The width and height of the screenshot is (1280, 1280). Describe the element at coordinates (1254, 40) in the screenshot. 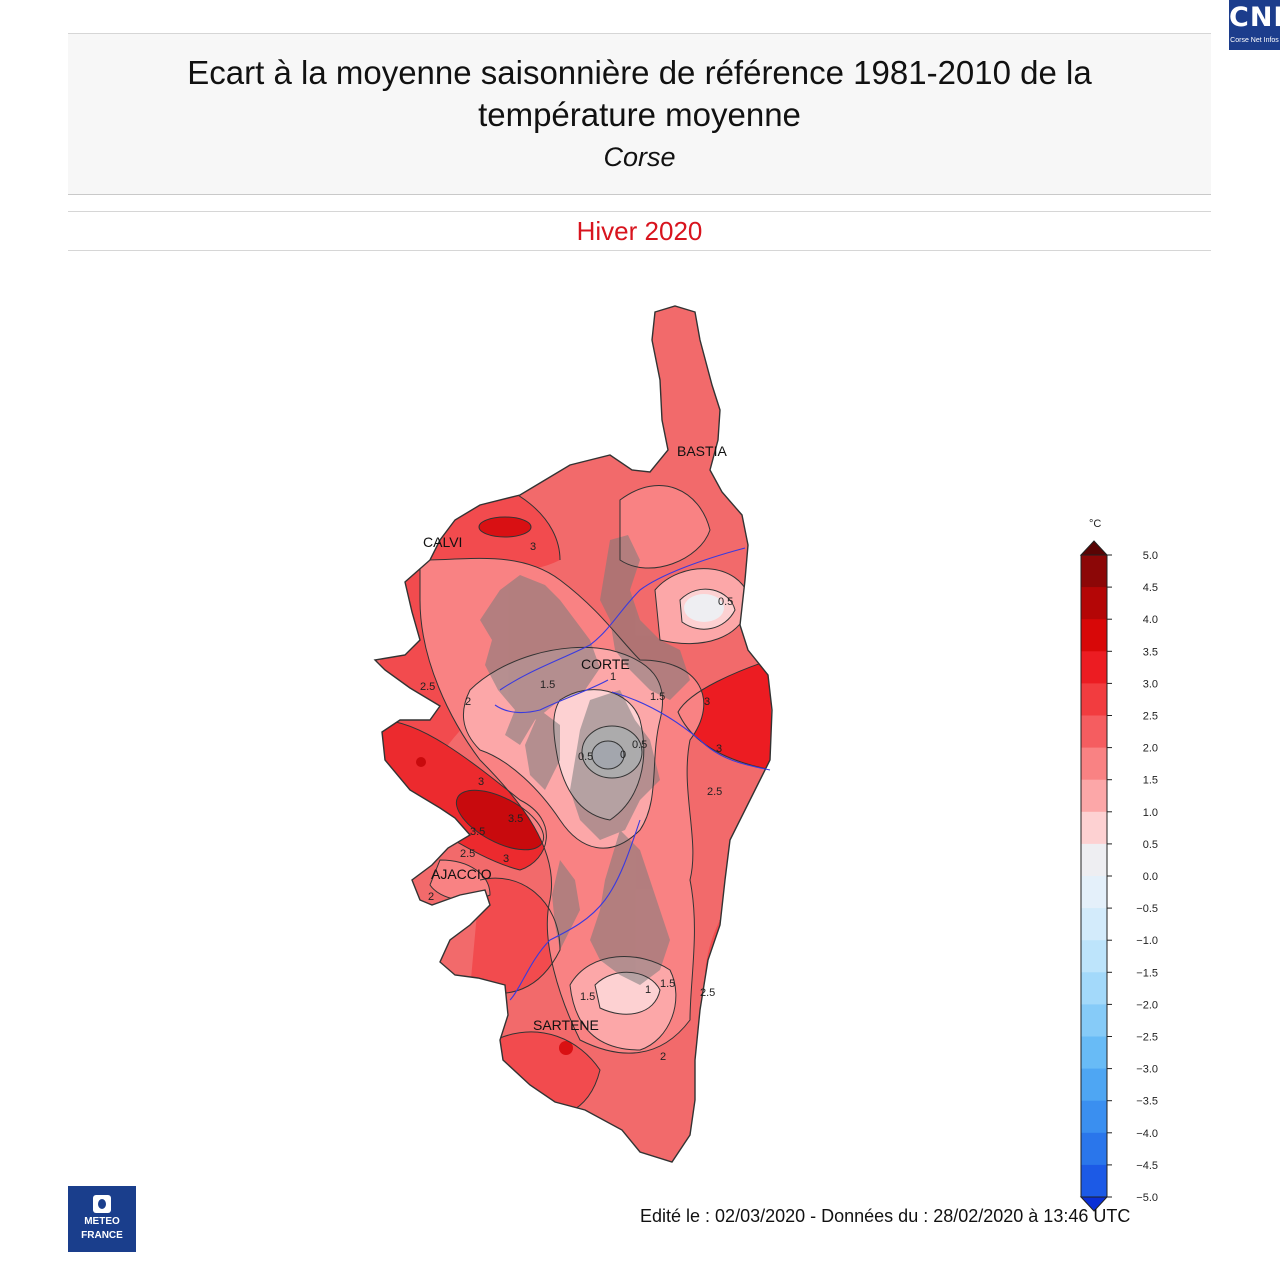

I see `cni-badge-subtext: Corse Net Infos` at that location.